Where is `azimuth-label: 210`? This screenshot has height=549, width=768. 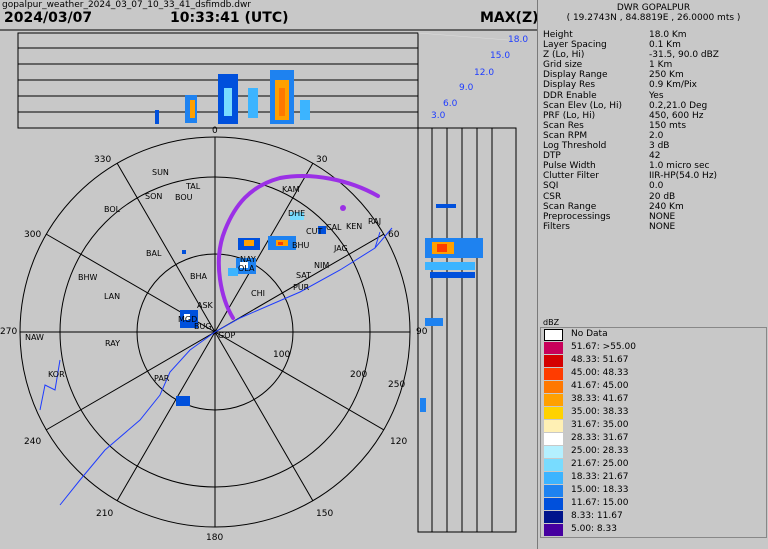
azimuth-label: 210 is located at coordinates (104, 514).